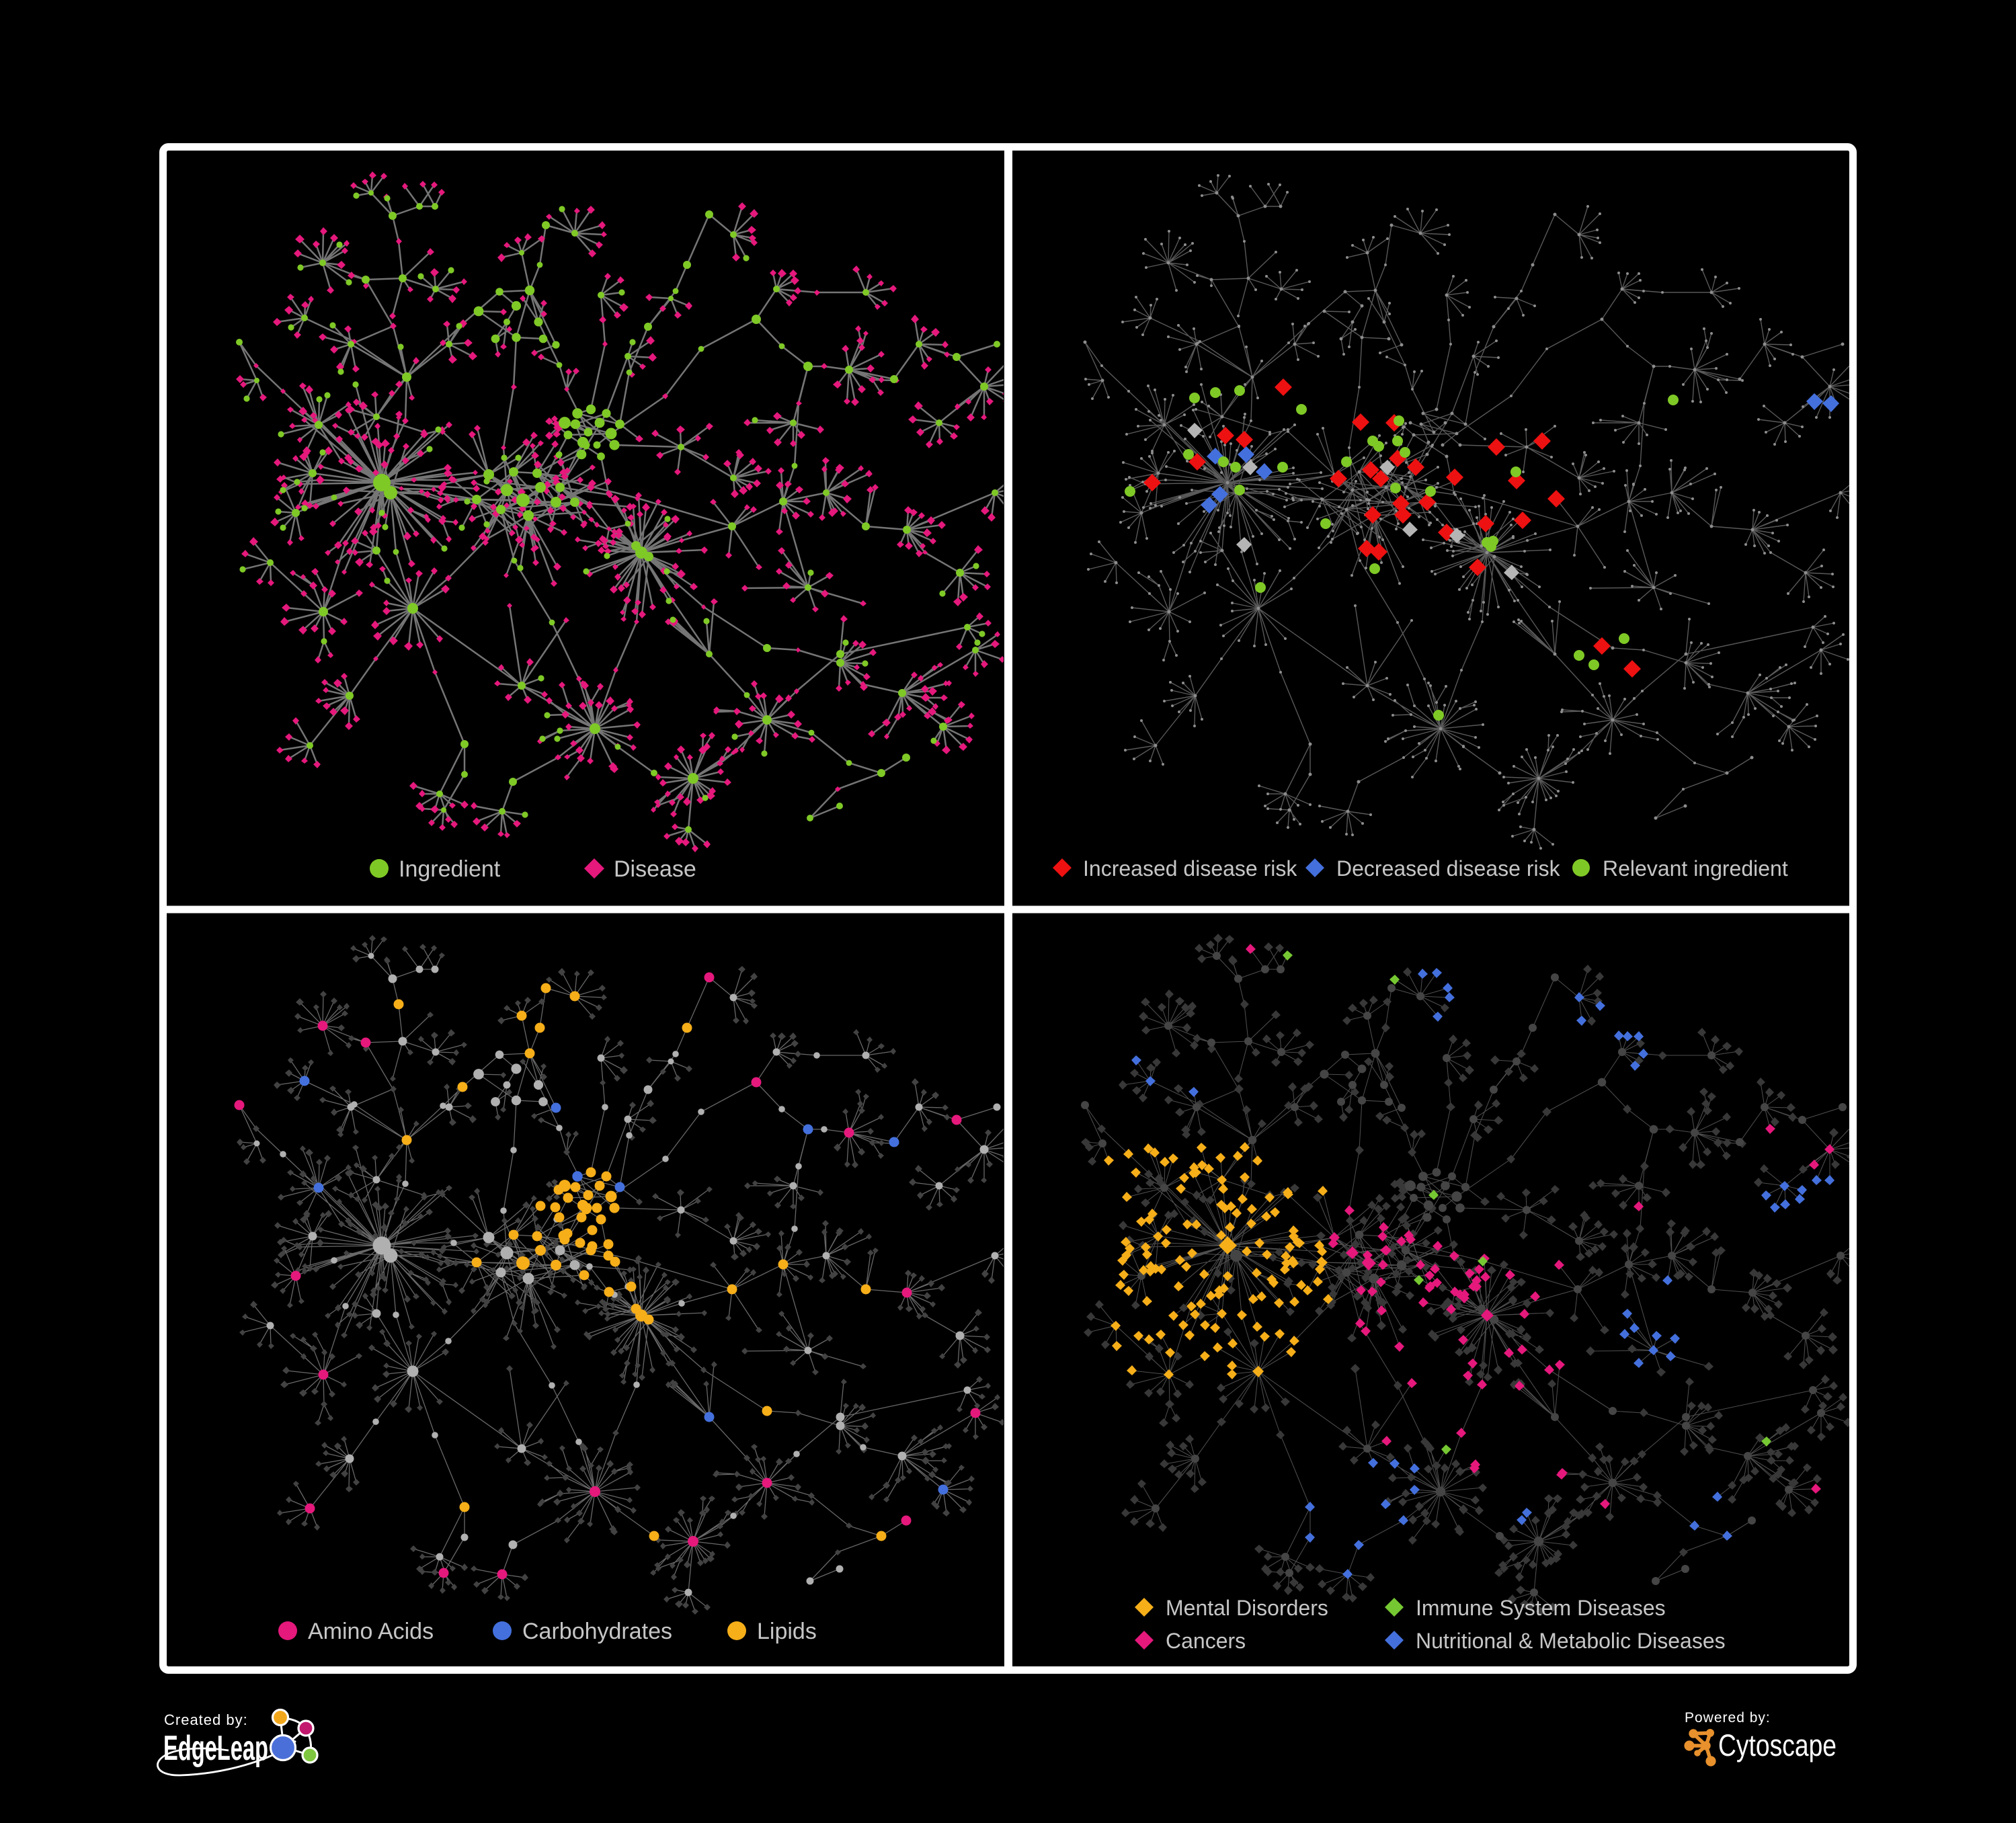 This screenshot has height=1823, width=2016. Describe the element at coordinates (597, 1631) in the screenshot. I see `svg-text: Carbohydrates` at that location.